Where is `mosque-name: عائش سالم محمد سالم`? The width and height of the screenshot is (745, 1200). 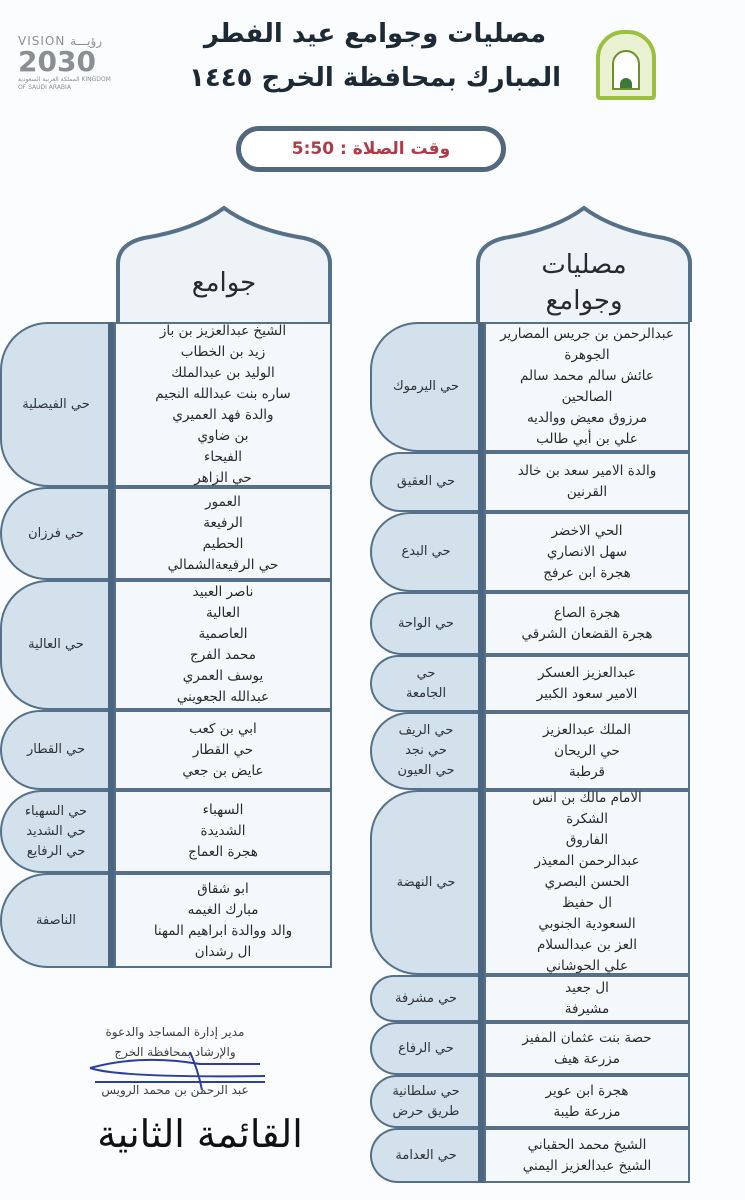 mosque-name: عائش سالم محمد سالم is located at coordinates (587, 376).